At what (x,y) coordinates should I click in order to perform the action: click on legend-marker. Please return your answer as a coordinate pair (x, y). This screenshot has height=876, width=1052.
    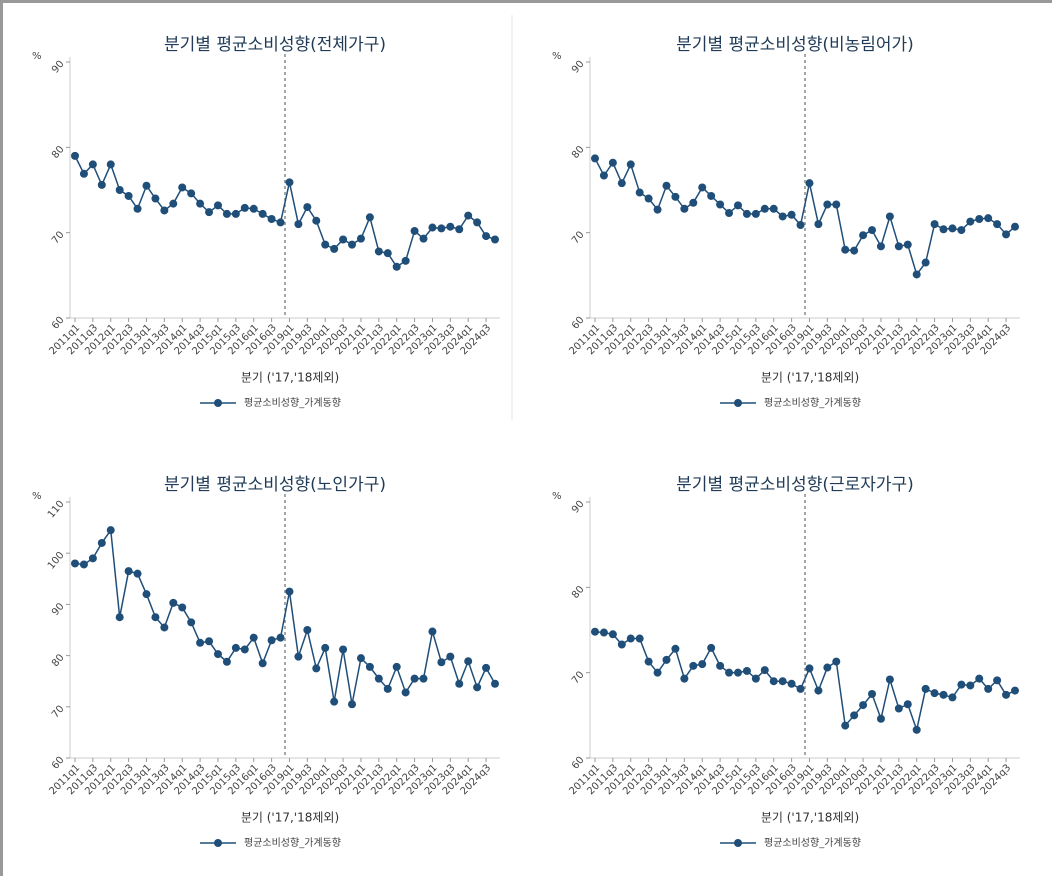
    Looking at the image, I should click on (218, 843).